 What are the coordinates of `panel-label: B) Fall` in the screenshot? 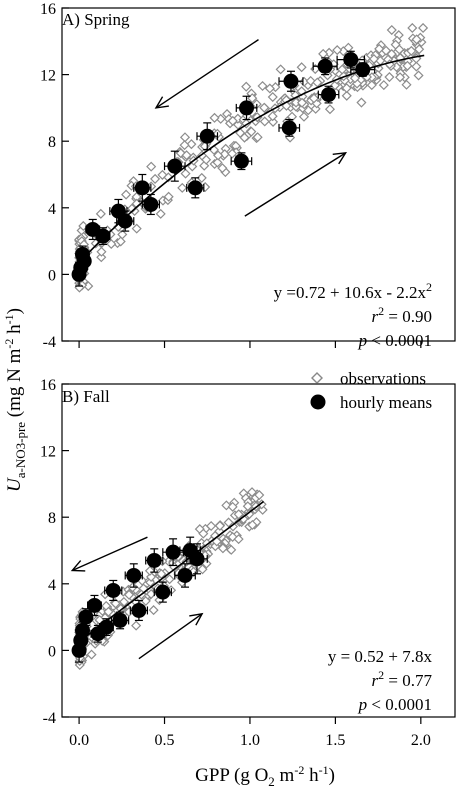 It's located at (86, 396).